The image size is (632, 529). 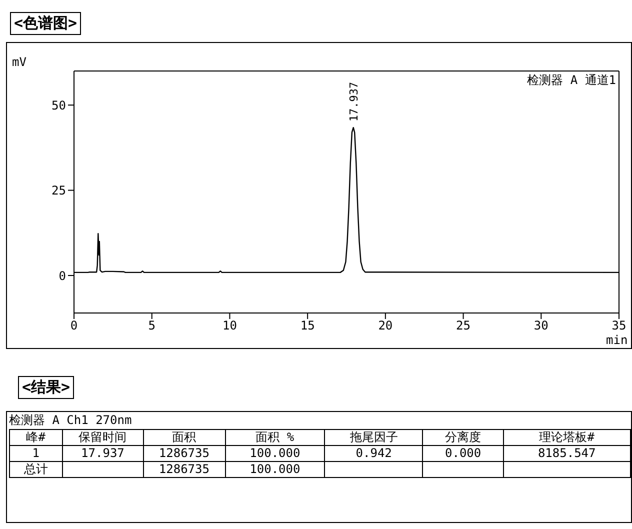 What do you see at coordinates (275, 438) in the screenshot?
I see `text: 面积 %` at bounding box center [275, 438].